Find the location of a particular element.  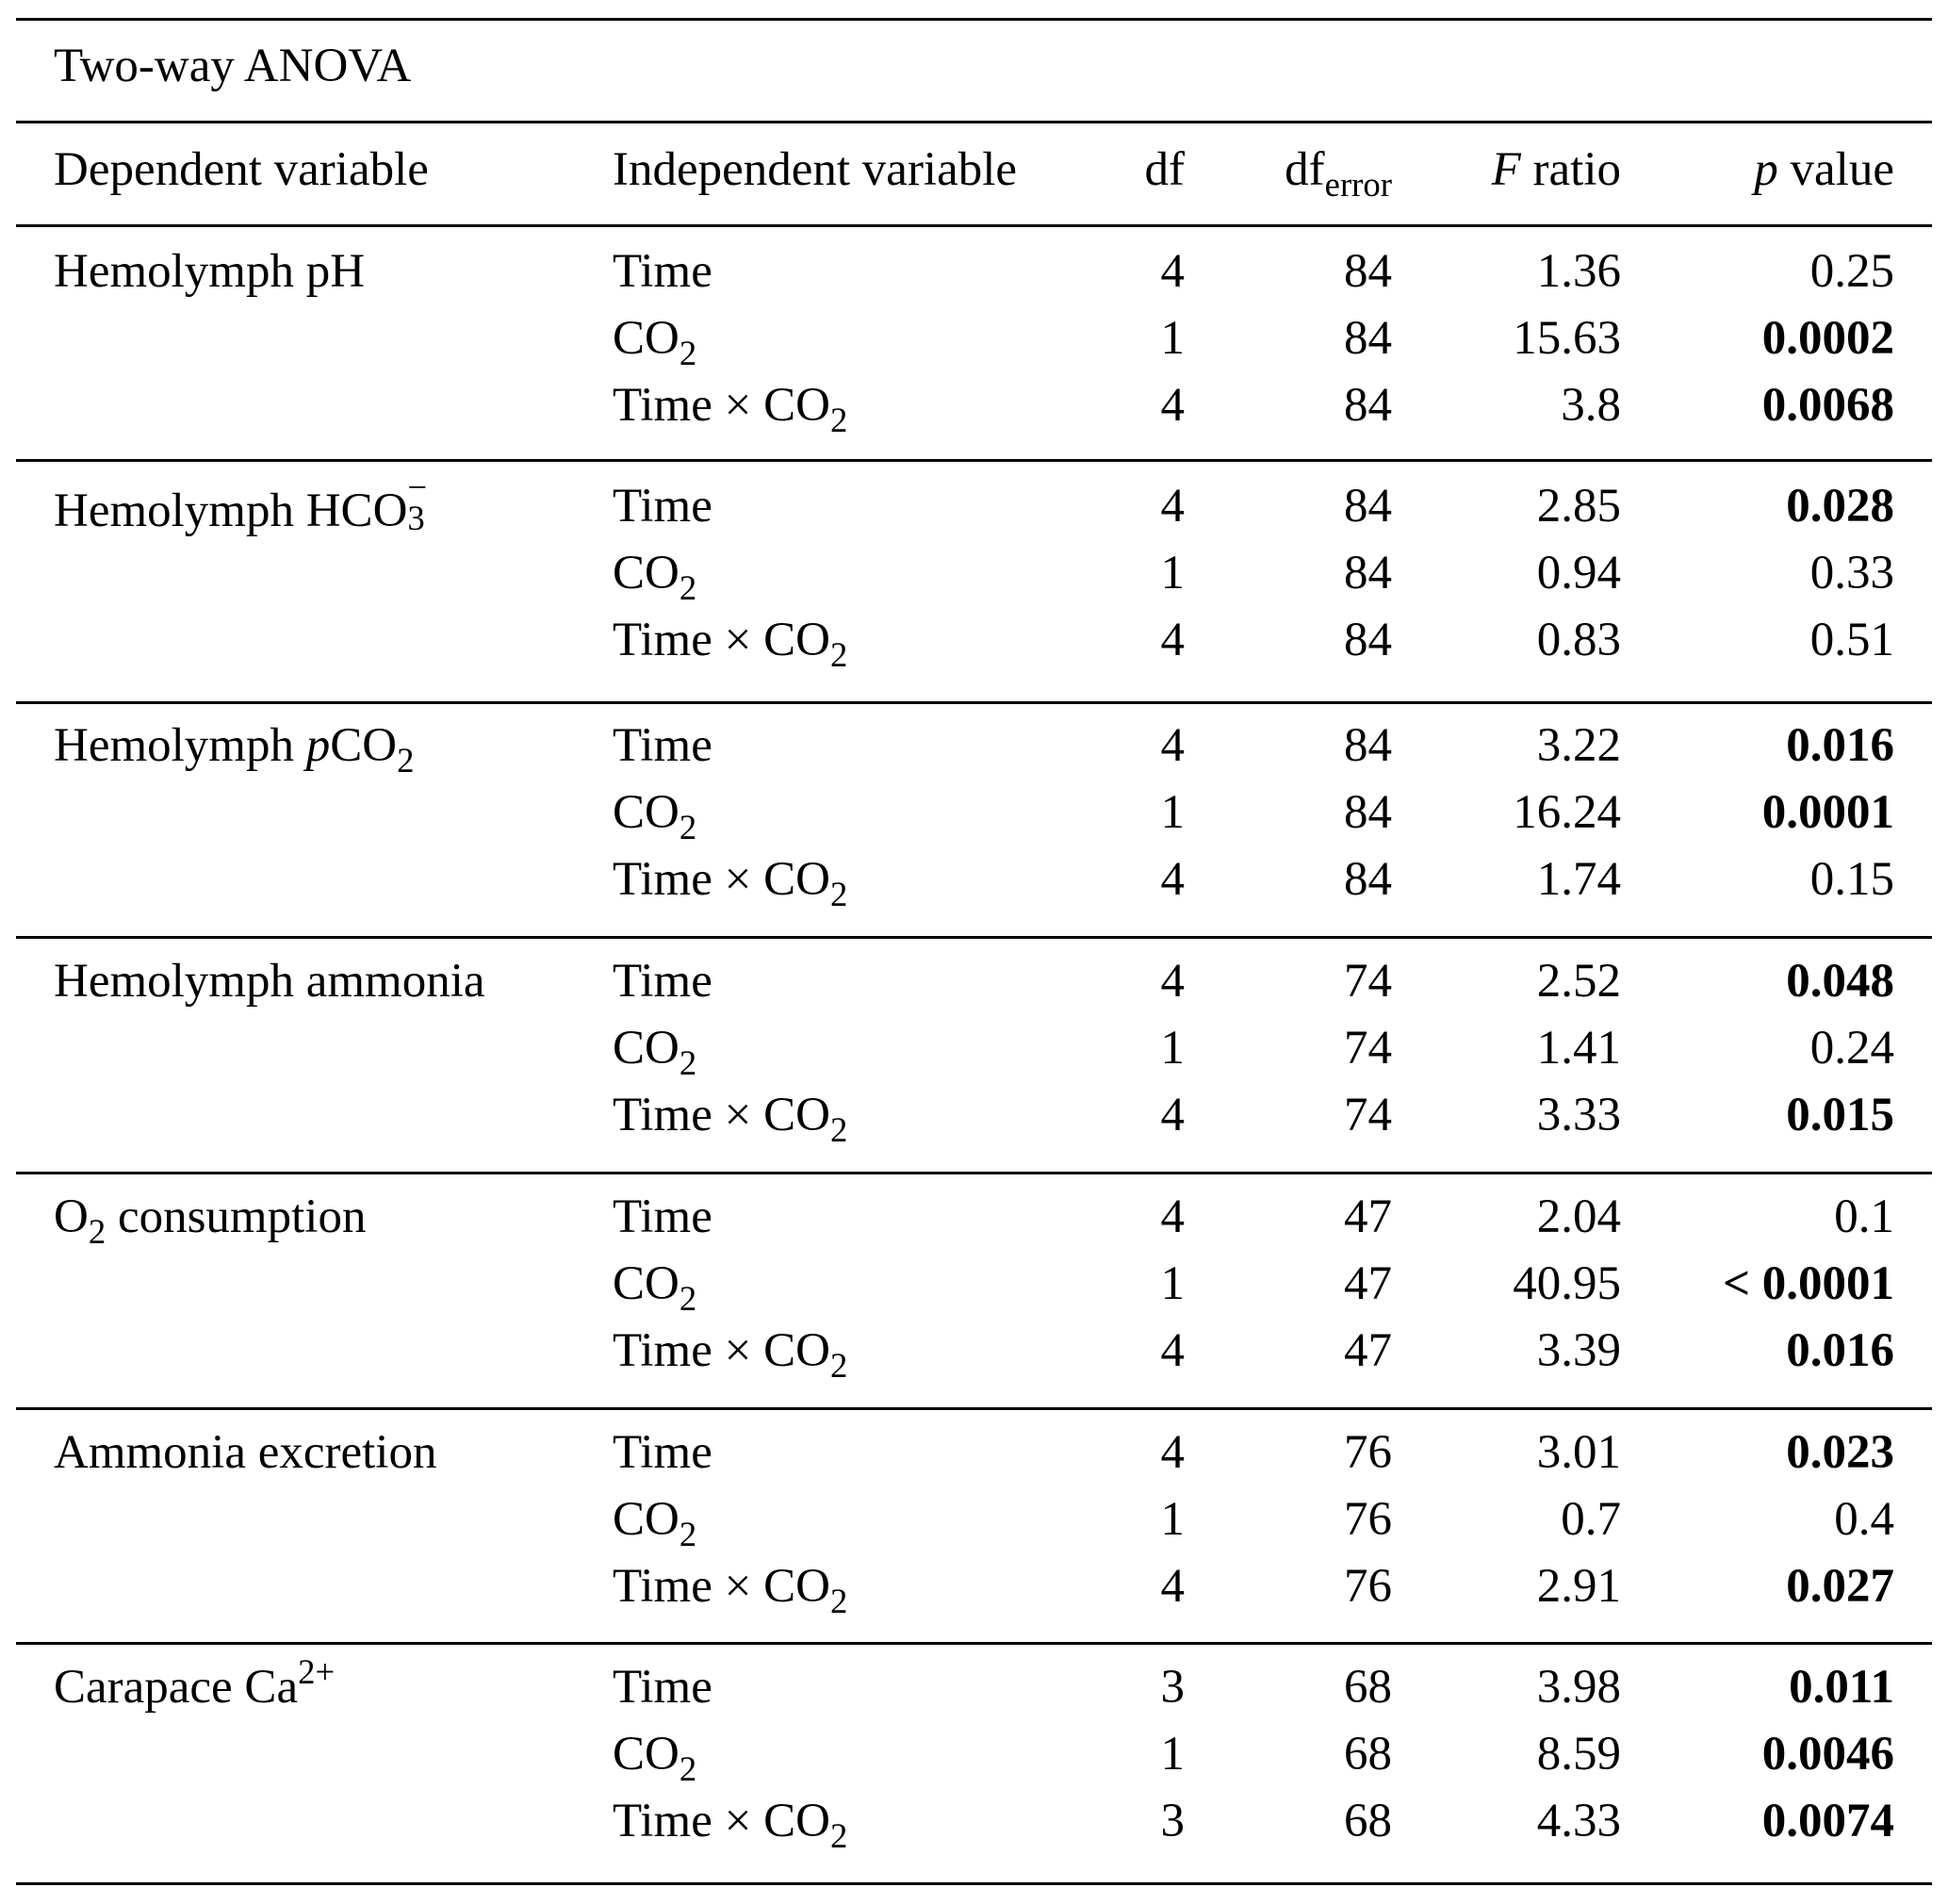

dep-text: Ammonia excretion is located at coordinates (246, 1452).